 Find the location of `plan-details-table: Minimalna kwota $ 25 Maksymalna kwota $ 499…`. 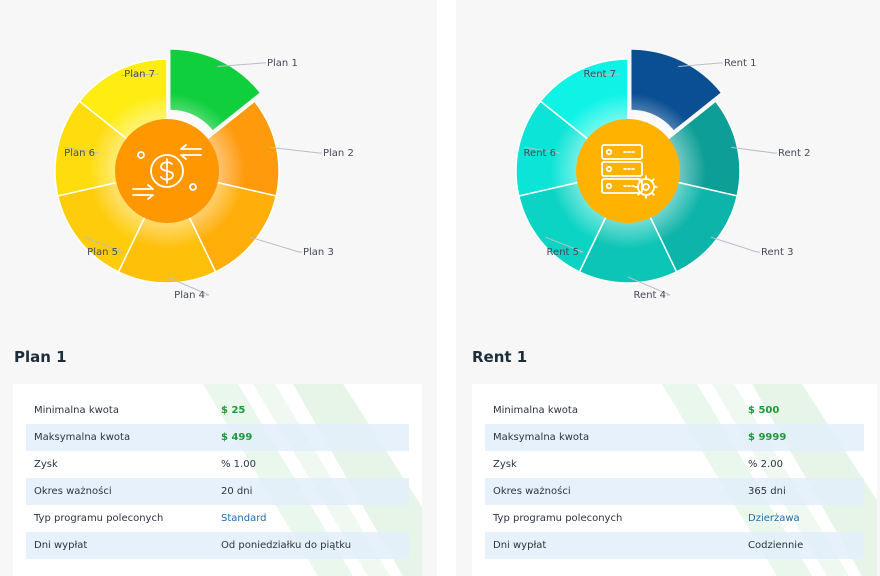

plan-details-table: Minimalna kwota $ 25 Maksymalna kwota $ 499… is located at coordinates (217, 478).